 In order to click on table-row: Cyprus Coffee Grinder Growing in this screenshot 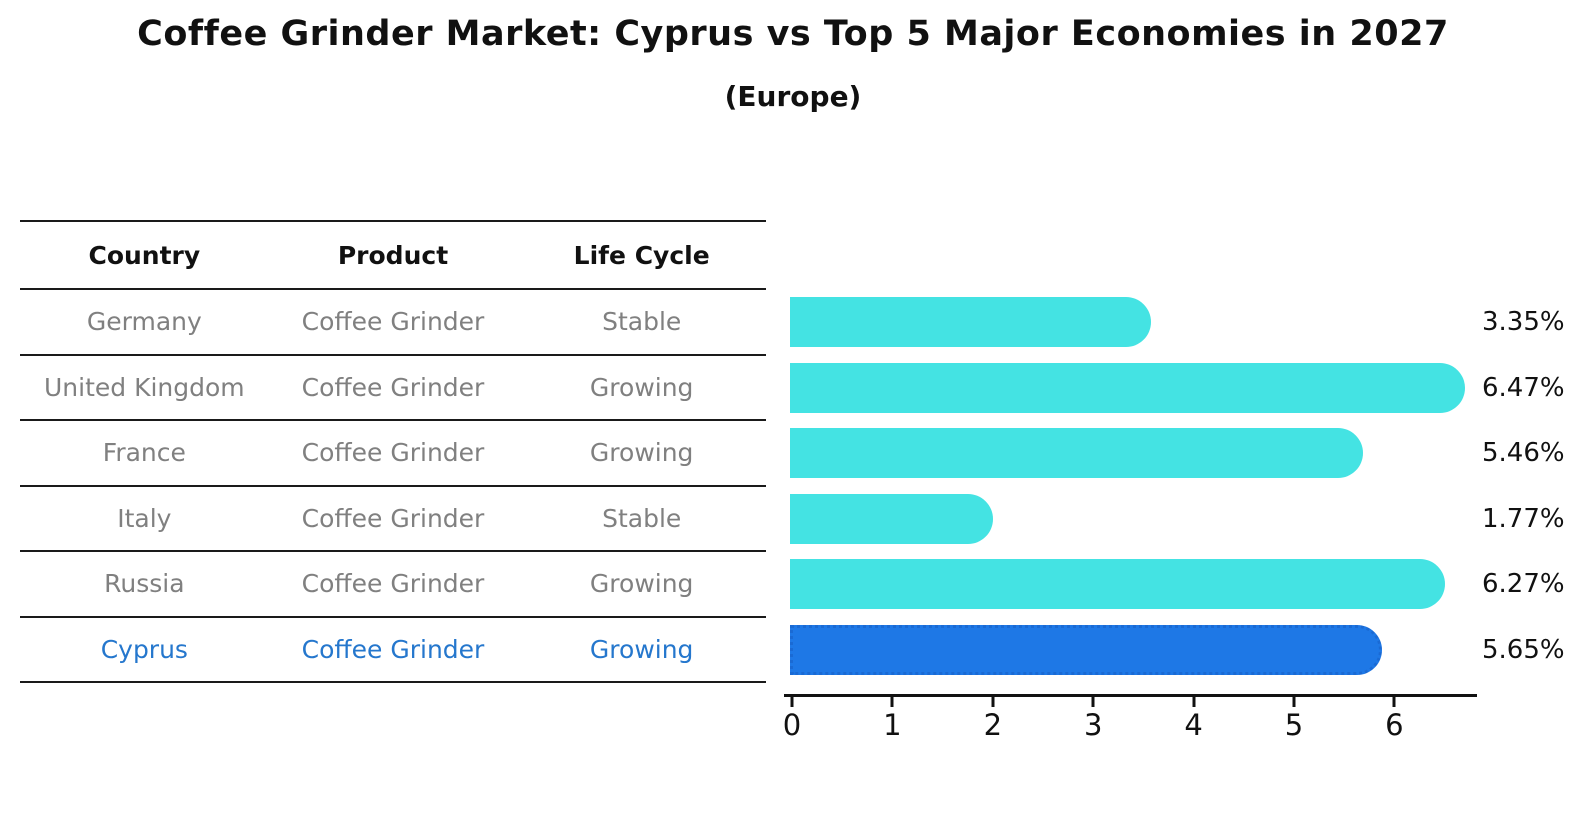, I will do `click(393, 650)`.